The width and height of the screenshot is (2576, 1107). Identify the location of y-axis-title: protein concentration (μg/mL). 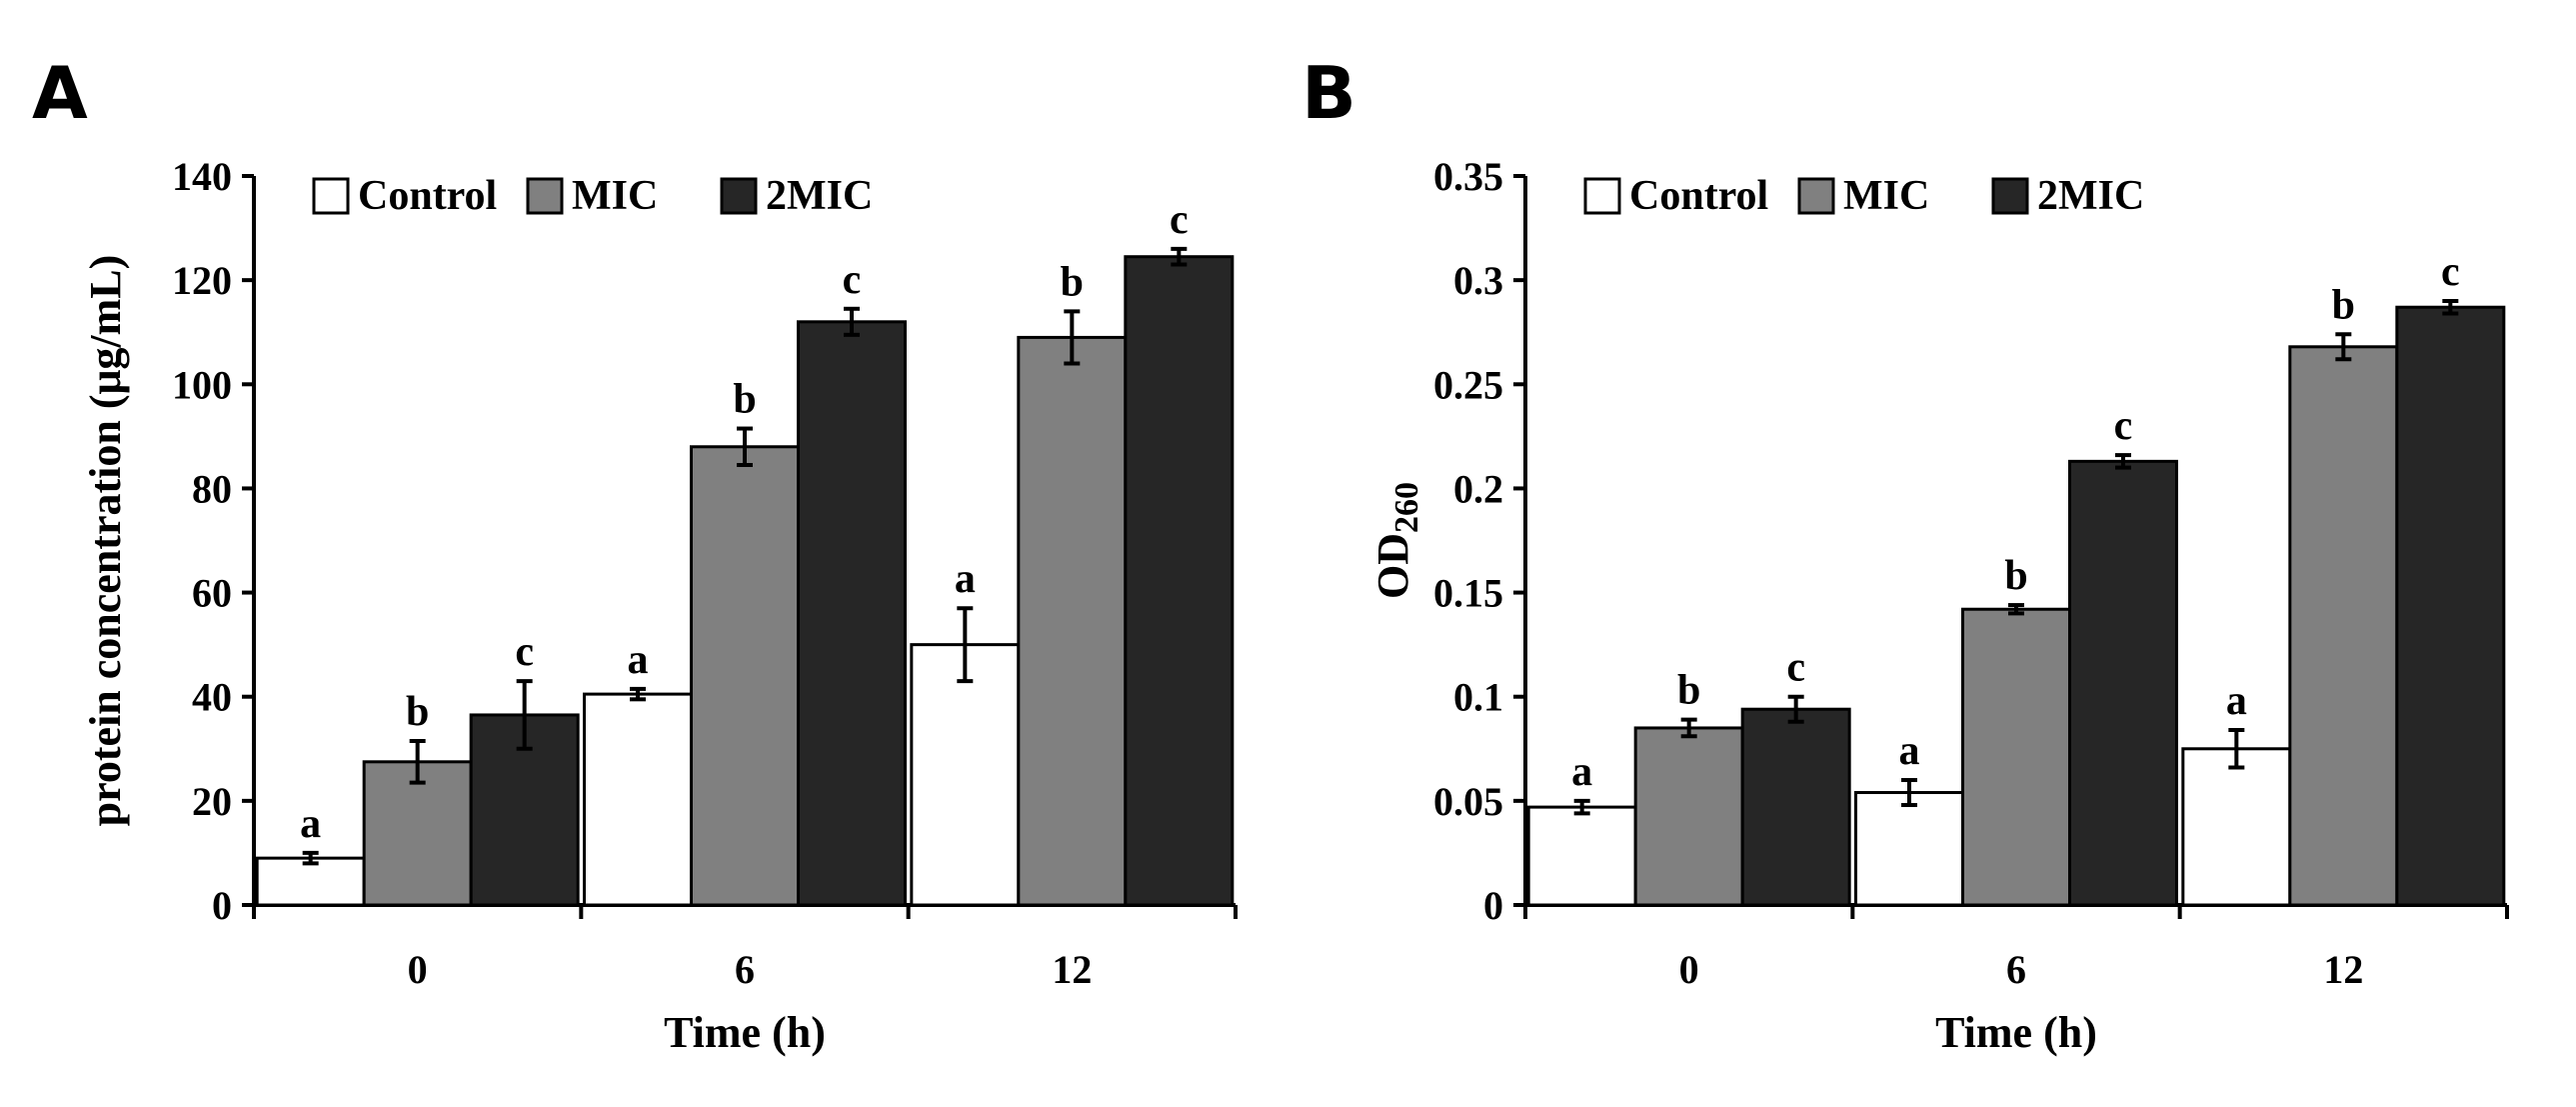
(105, 541).